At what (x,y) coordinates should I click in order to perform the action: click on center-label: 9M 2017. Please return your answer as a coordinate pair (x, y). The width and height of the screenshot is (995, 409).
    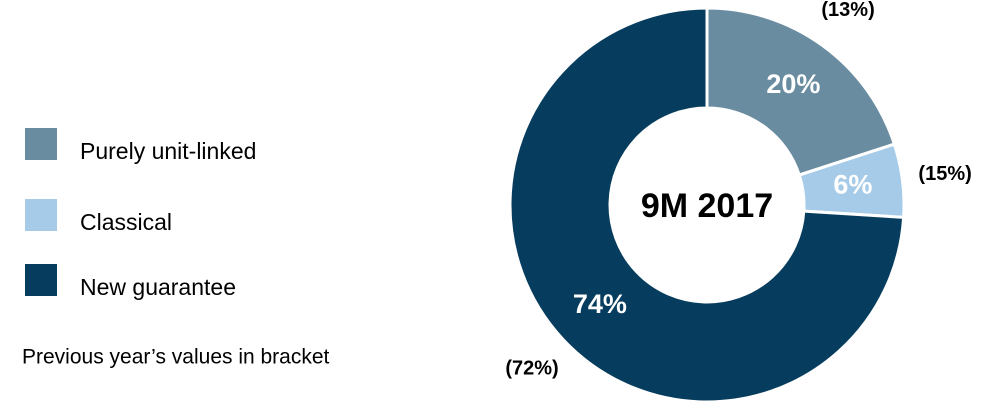
    Looking at the image, I should click on (707, 206).